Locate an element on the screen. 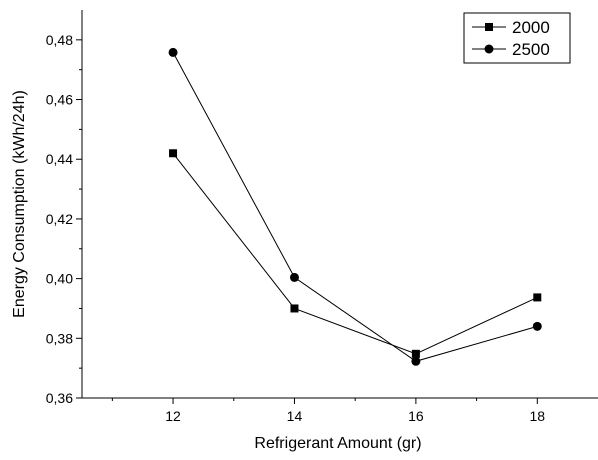  y-tick-label: 0,36 is located at coordinates (59, 398).